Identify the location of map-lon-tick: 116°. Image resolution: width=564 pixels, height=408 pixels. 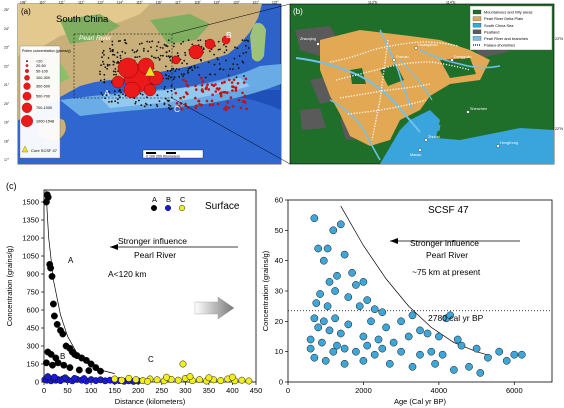
(159, 2).